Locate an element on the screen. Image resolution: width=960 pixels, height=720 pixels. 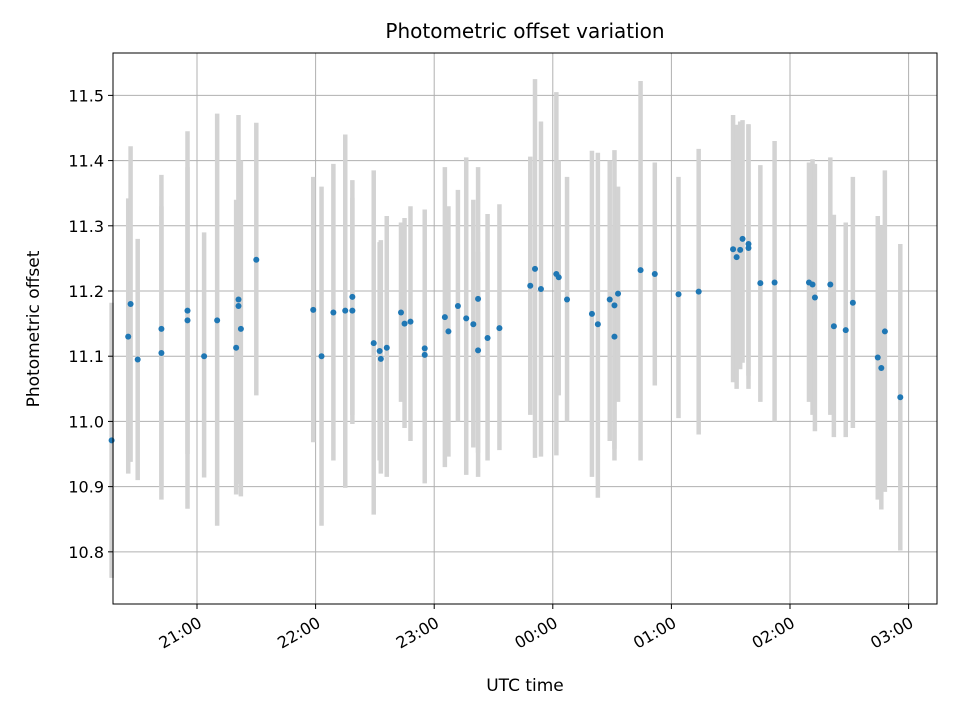
y-tick-label: 11.1 is located at coordinates (86, 356).